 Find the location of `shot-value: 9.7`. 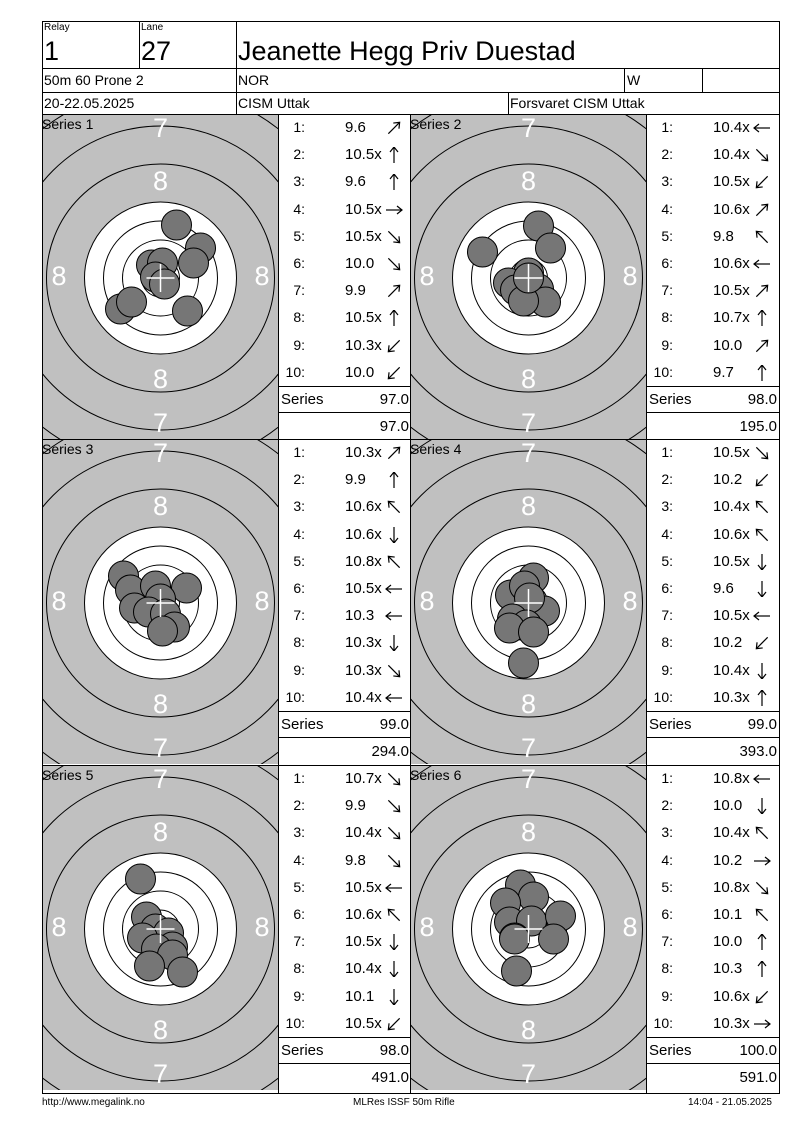

shot-value: 9.7 is located at coordinates (723, 372).